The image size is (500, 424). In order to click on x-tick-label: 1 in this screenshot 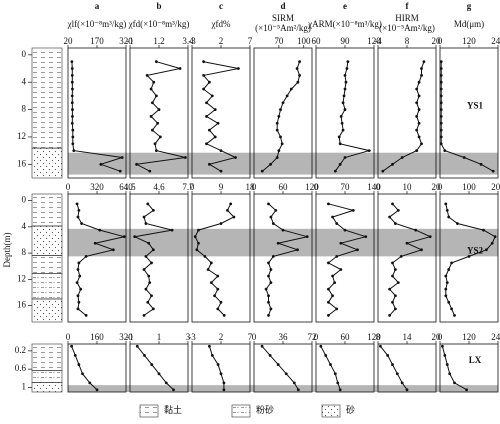, I will do `click(159, 337)`.